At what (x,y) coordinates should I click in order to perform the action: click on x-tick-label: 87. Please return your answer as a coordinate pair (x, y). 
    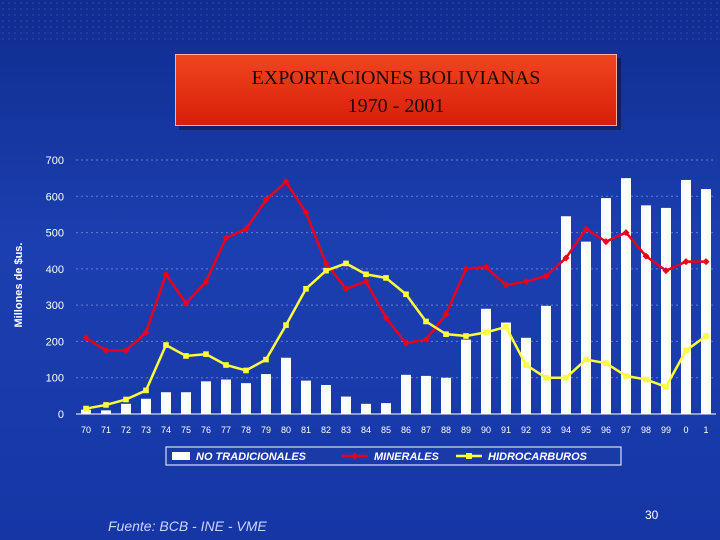
    Looking at the image, I should click on (426, 430).